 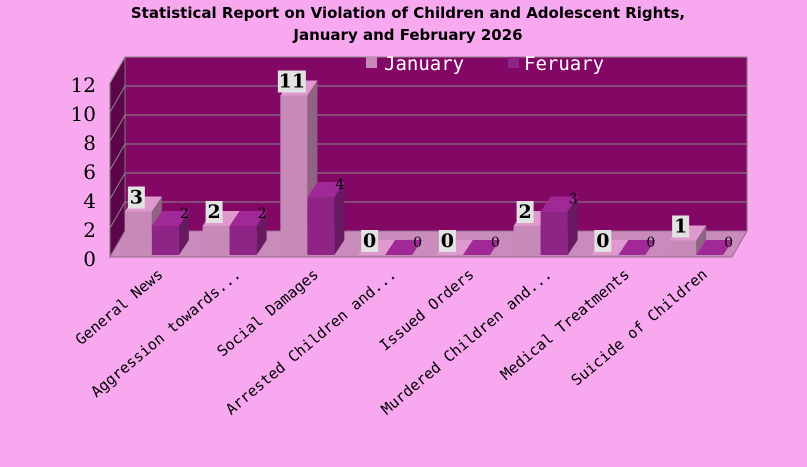 I want to click on y-tick-label: 4, so click(x=89, y=201).